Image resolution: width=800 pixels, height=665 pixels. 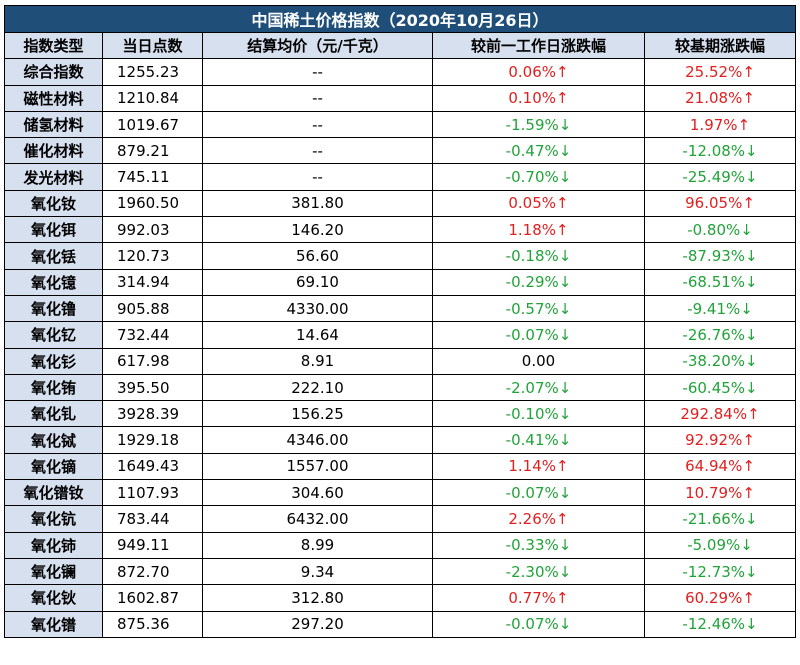 What do you see at coordinates (53, 361) in the screenshot?
I see `cell-index-type: 氧化钐` at bounding box center [53, 361].